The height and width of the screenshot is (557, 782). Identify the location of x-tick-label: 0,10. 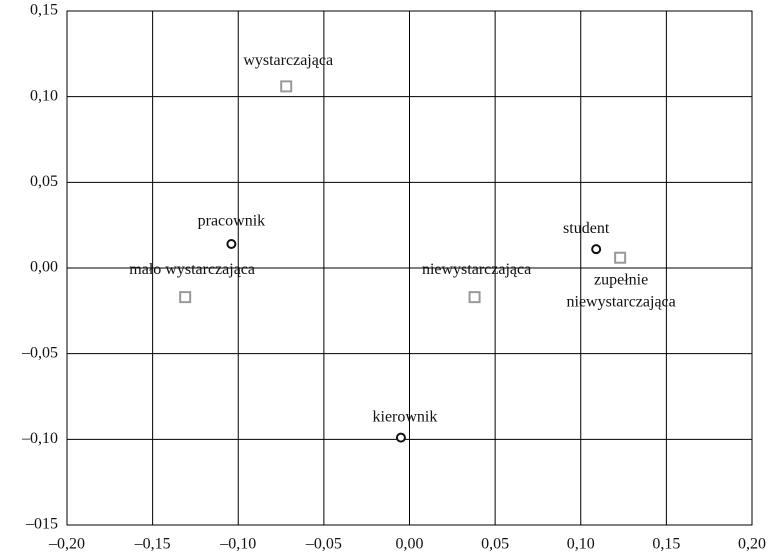
(581, 544).